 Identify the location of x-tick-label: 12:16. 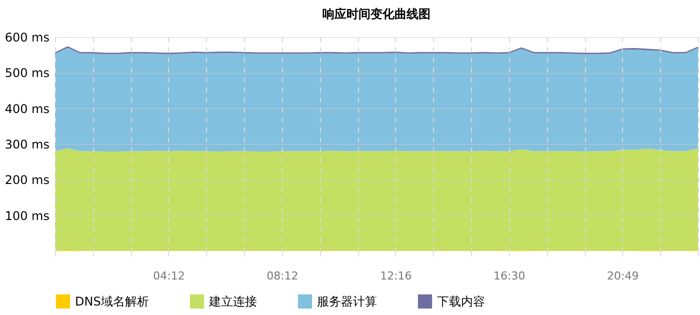
(396, 276).